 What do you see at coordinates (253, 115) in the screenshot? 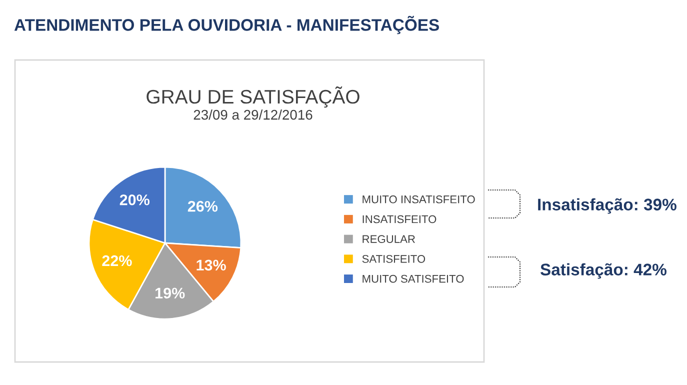
I see `chart-subtitle: 23/09 a 29/12/2016` at bounding box center [253, 115].